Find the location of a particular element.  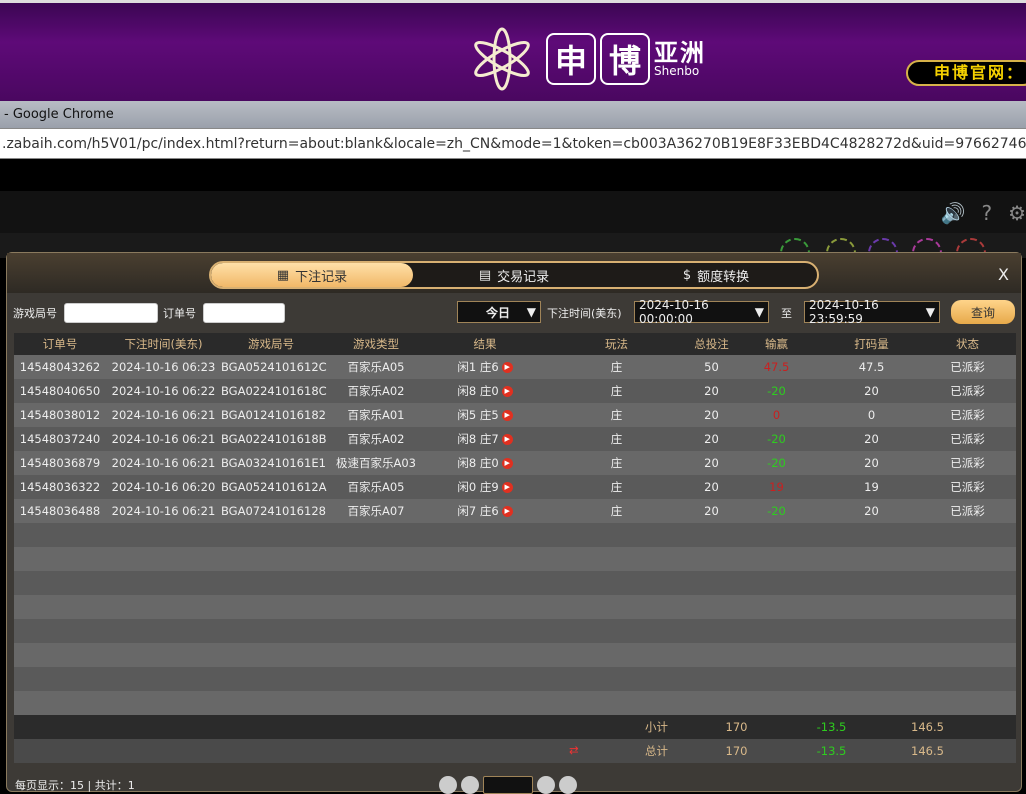

tab-label: 额度转换 is located at coordinates (723, 277).